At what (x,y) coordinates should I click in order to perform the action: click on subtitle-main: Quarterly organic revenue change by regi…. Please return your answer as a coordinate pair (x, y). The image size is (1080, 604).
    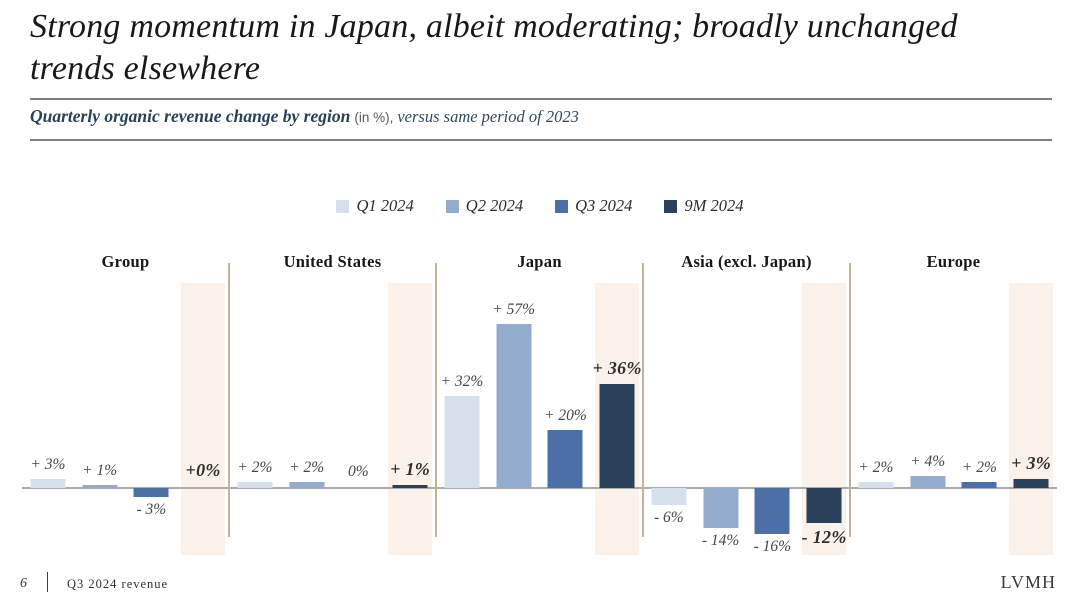
    Looking at the image, I should click on (190, 116).